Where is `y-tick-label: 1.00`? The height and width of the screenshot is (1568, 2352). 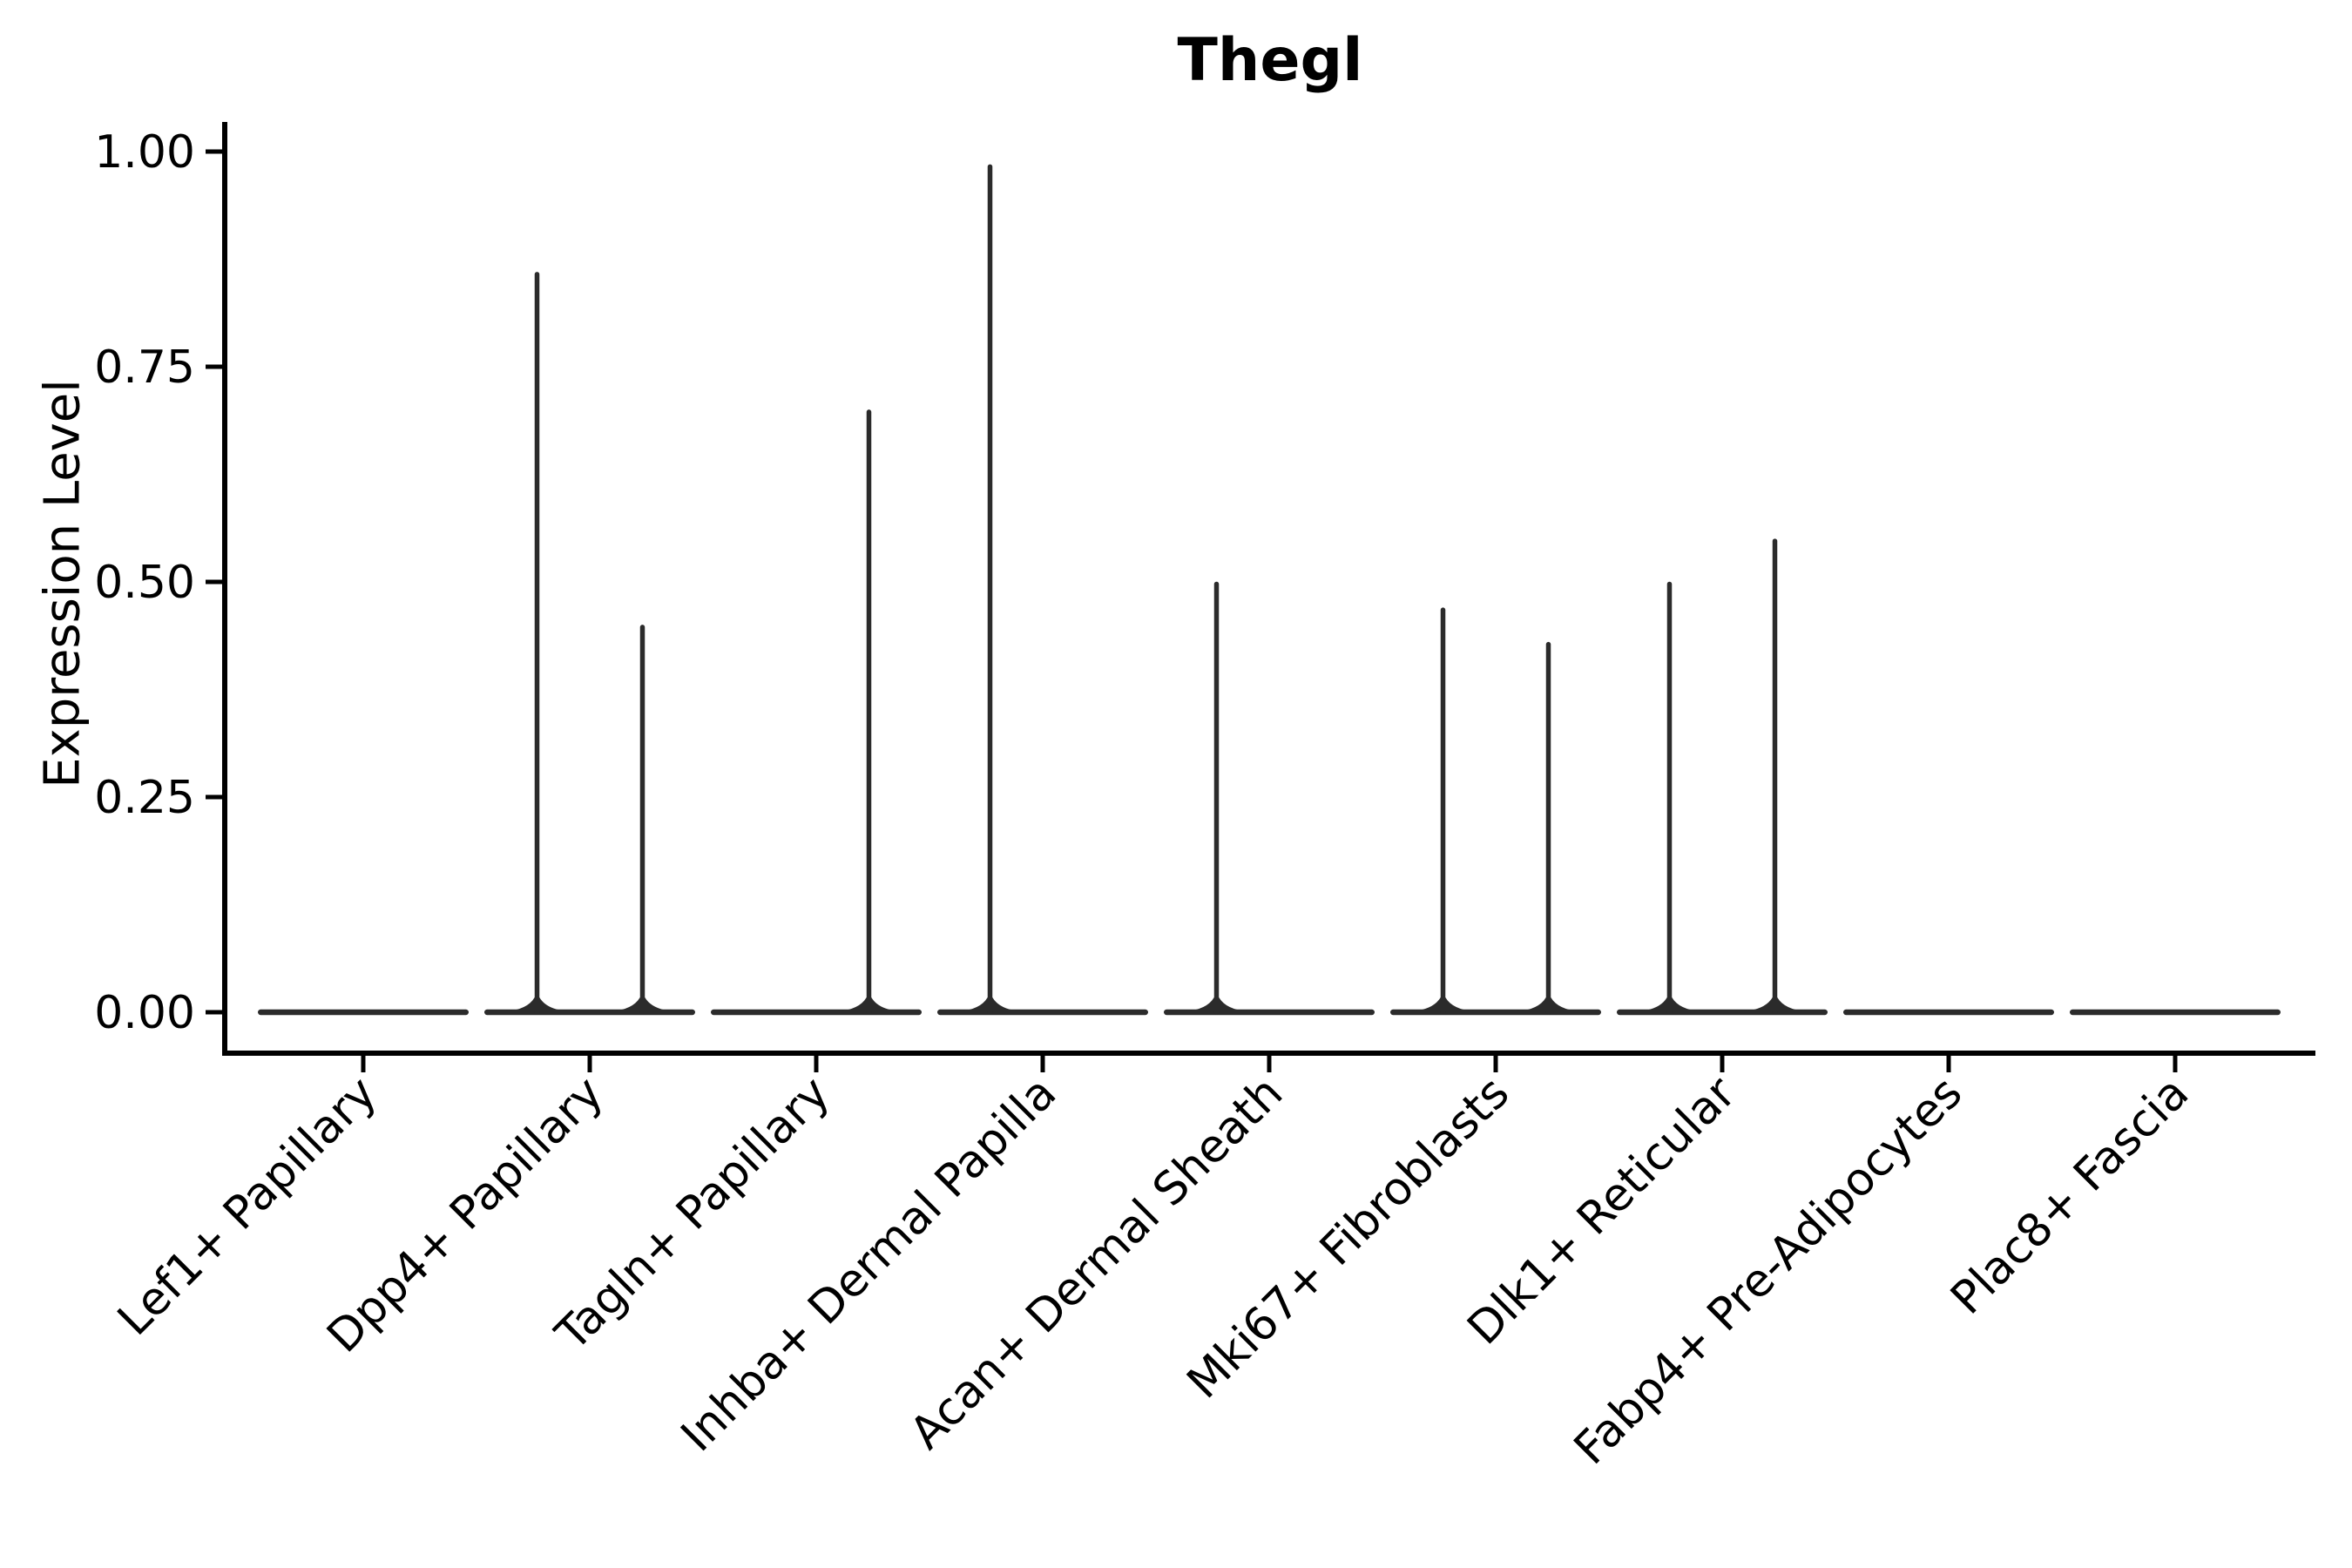
y-tick-label: 1.00 is located at coordinates (145, 152).